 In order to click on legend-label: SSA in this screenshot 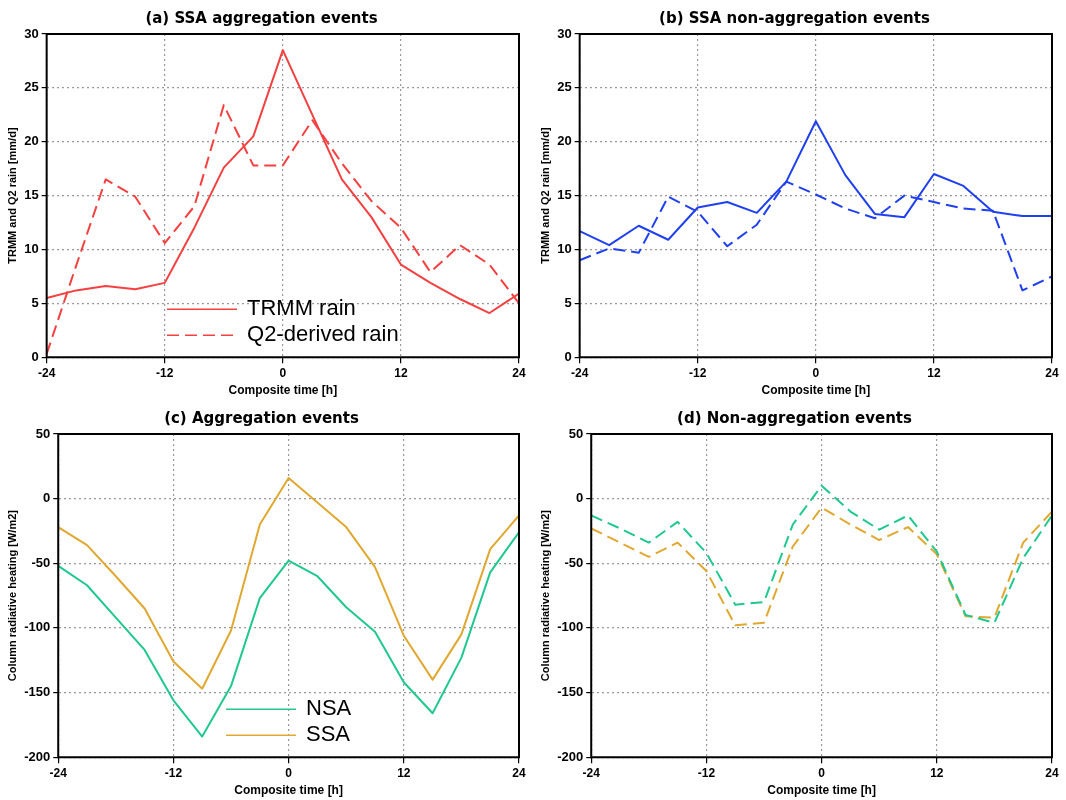, I will do `click(328, 734)`.